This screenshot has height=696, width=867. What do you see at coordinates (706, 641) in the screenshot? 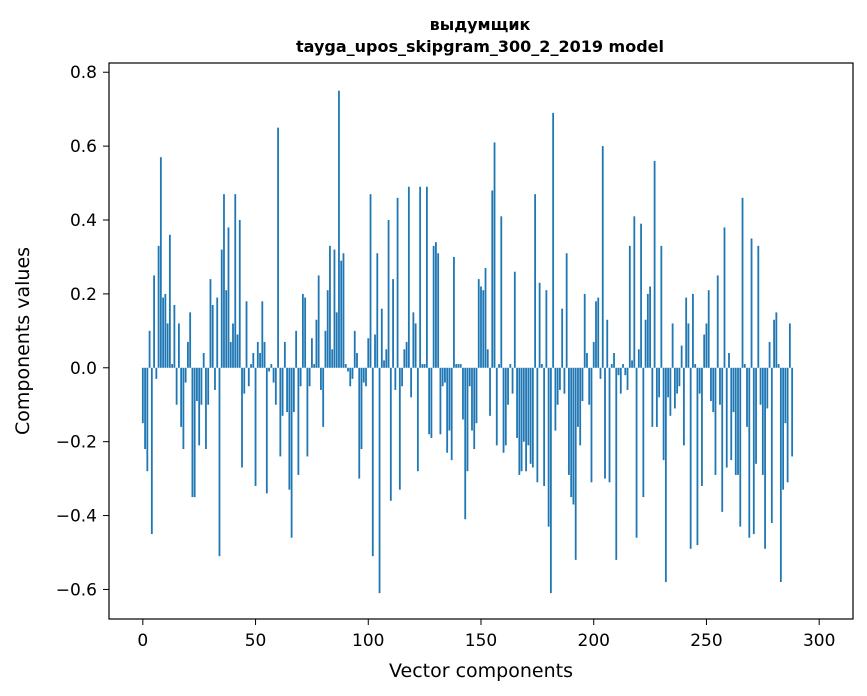
I see `x-tick-label: 250` at bounding box center [706, 641].